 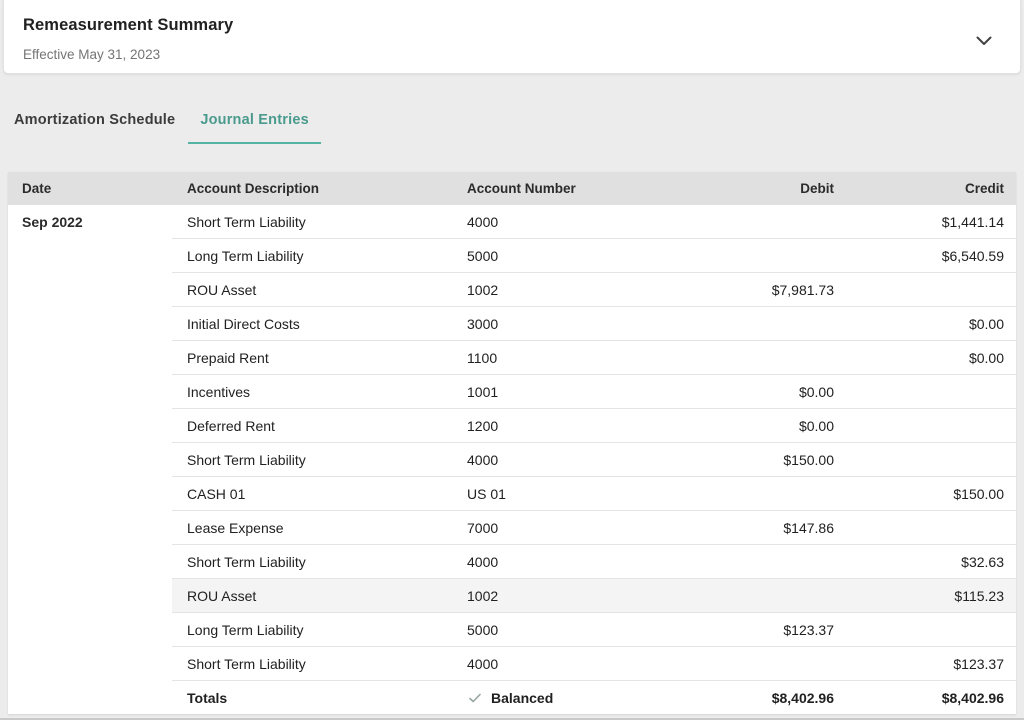 I want to click on tab-bar: Amortization Schedule Journal Entries, so click(x=161, y=124).